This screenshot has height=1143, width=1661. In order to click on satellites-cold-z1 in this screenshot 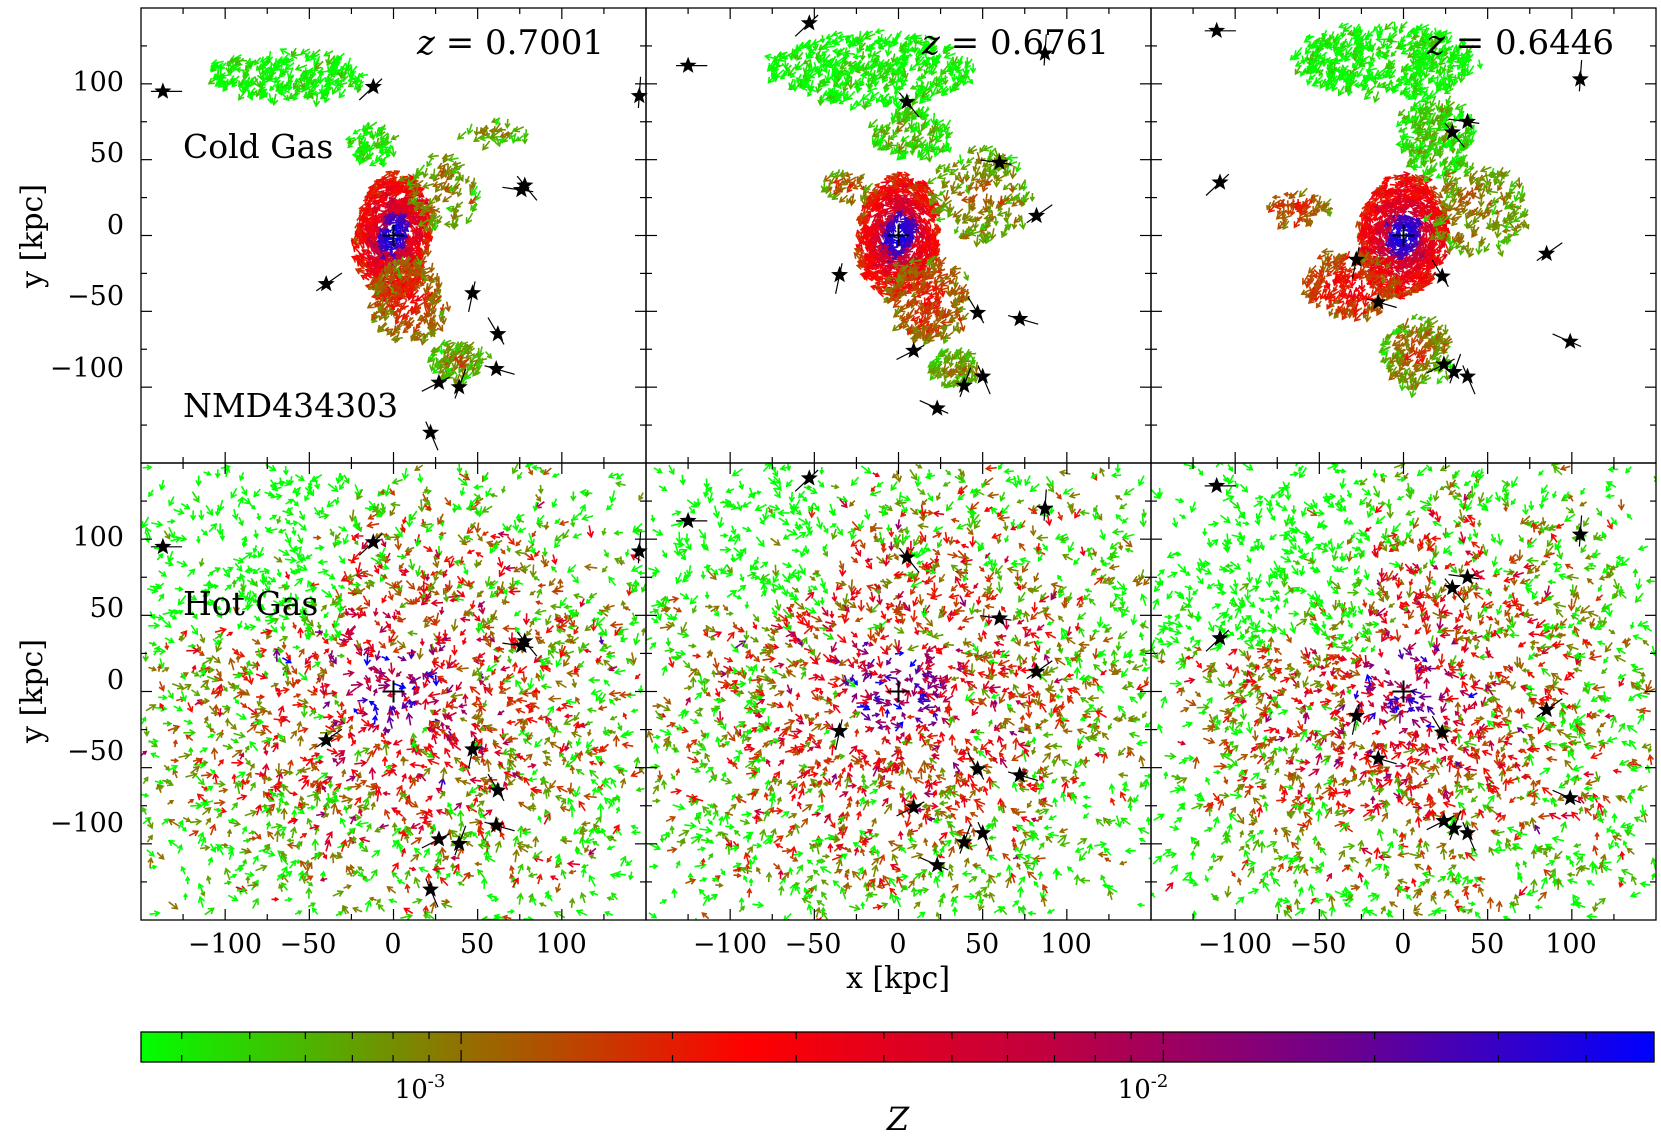, I will do `click(865, 215)`.